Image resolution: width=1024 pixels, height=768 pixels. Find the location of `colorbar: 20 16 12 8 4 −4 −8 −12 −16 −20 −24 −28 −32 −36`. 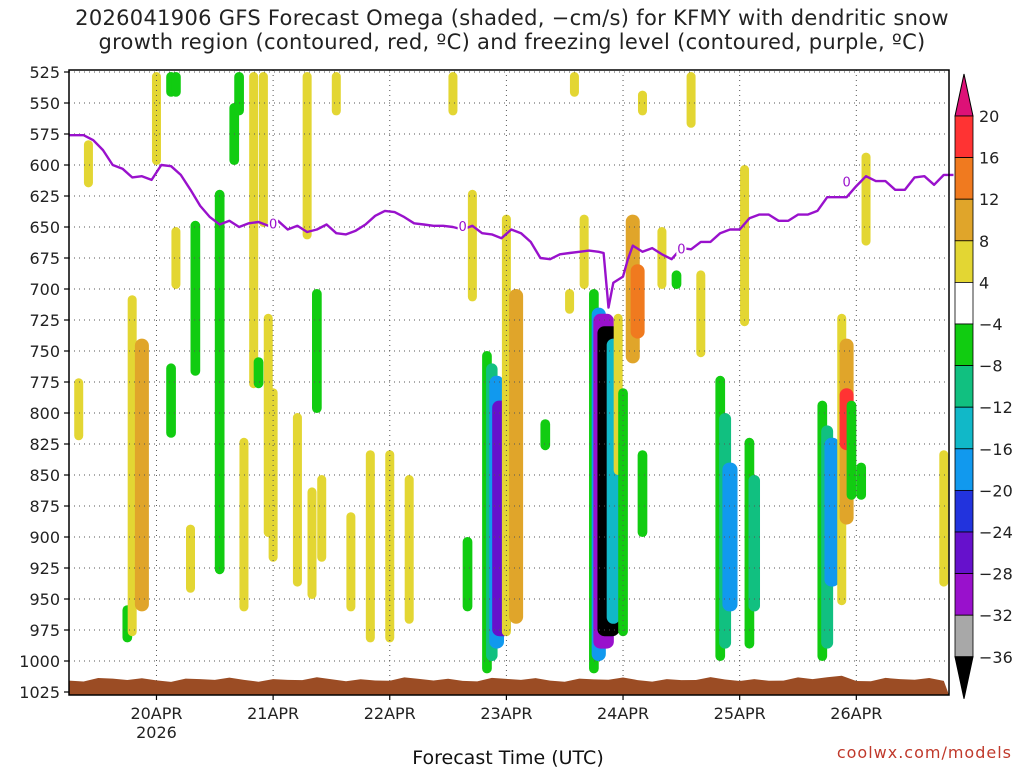

colorbar: 20 16 12 8 4 −4 −8 −12 −16 −20 −24 −28 −32 −36 is located at coordinates (983, 386).